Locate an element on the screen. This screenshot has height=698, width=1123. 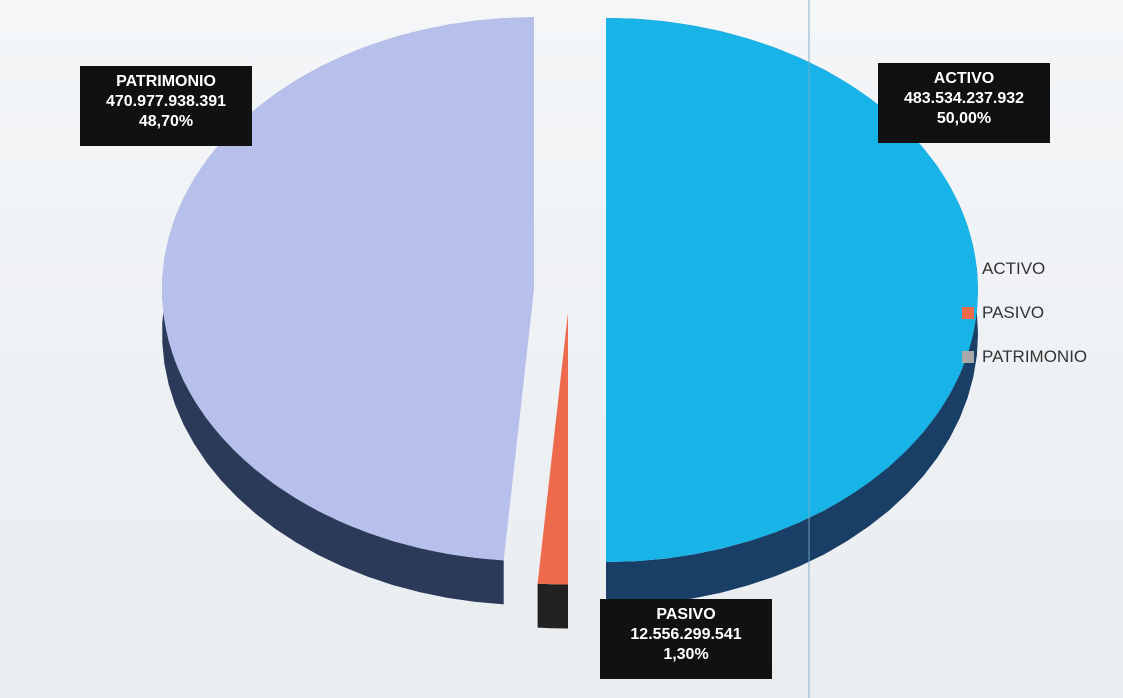
legend-label-activo: ACTIVO is located at coordinates (1014, 268).